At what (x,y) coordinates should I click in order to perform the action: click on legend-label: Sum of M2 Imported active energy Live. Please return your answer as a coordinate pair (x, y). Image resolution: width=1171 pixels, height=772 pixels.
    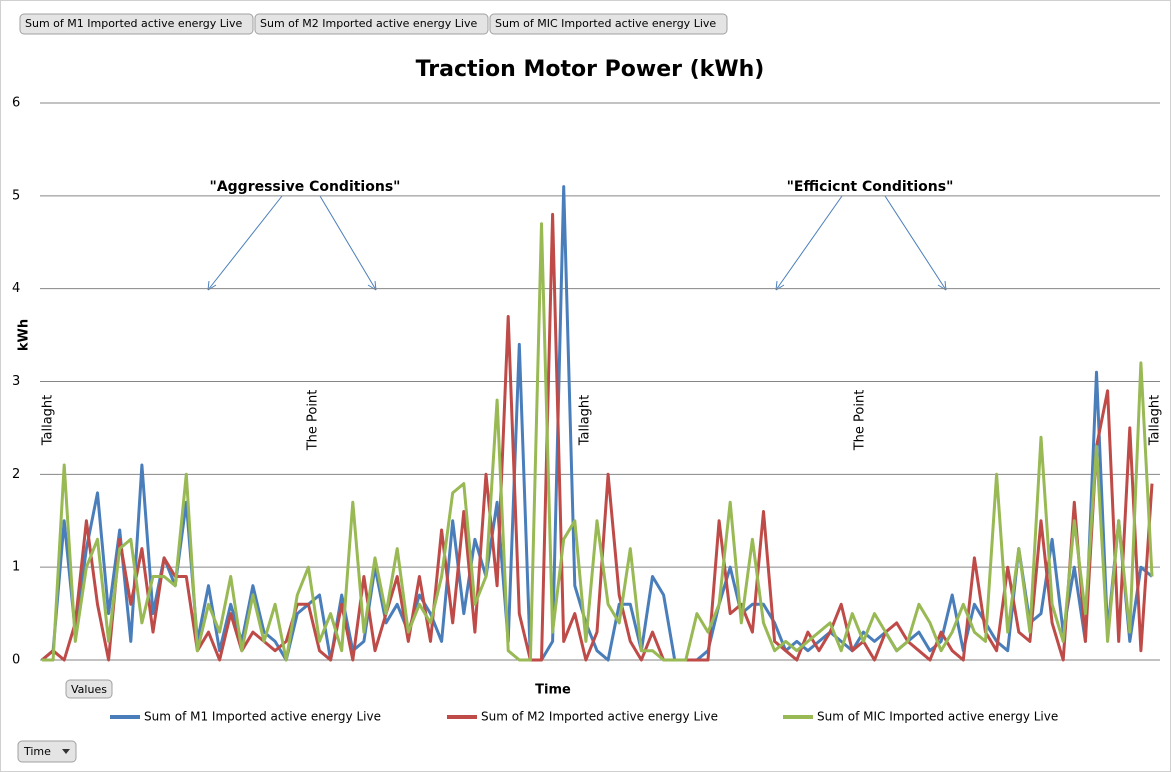
    Looking at the image, I should click on (599, 717).